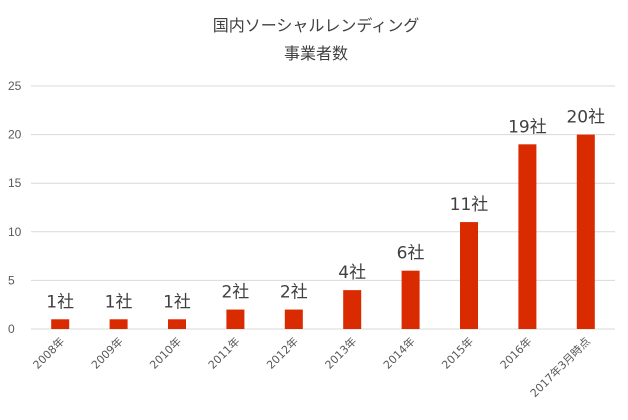 The width and height of the screenshot is (628, 420). I want to click on bar-2009年, so click(118, 324).